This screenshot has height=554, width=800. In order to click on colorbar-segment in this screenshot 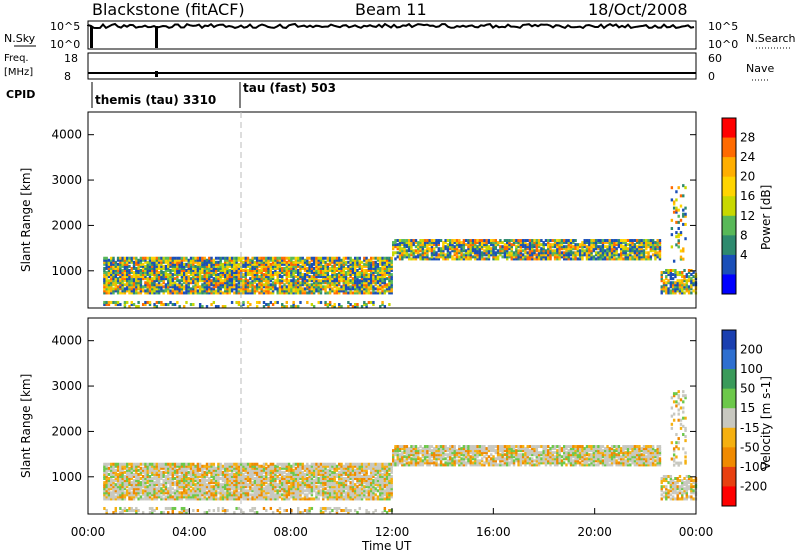, I will do `click(729, 167)`.